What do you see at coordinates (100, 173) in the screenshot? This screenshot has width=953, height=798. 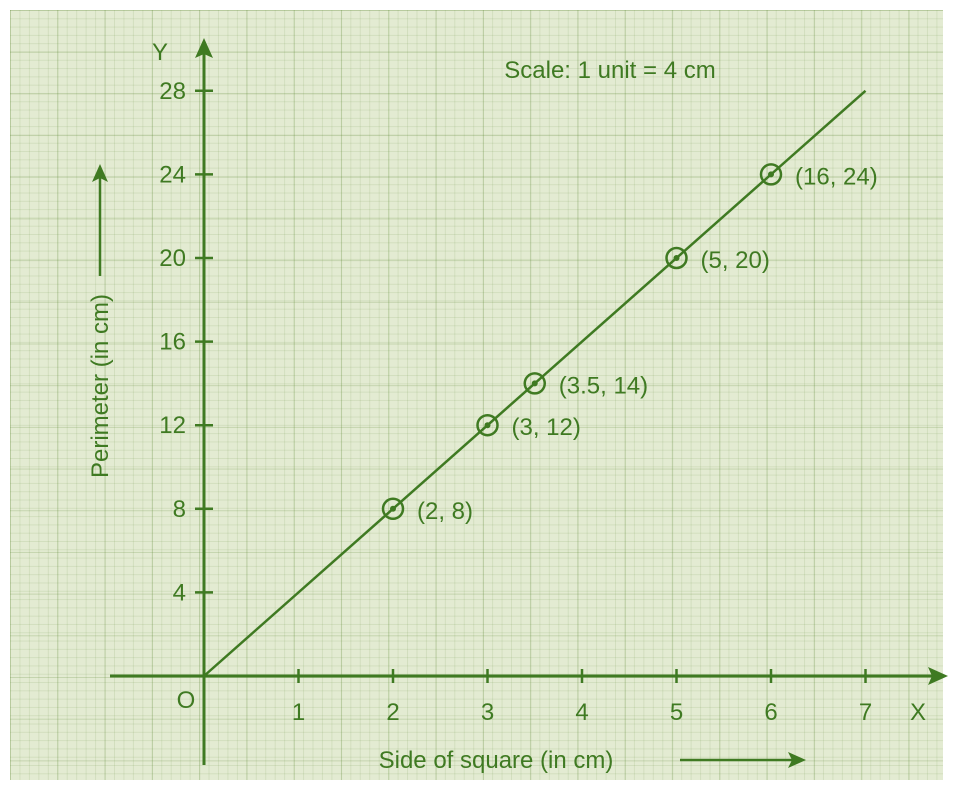 I see `y-axis-label-arrowhead` at bounding box center [100, 173].